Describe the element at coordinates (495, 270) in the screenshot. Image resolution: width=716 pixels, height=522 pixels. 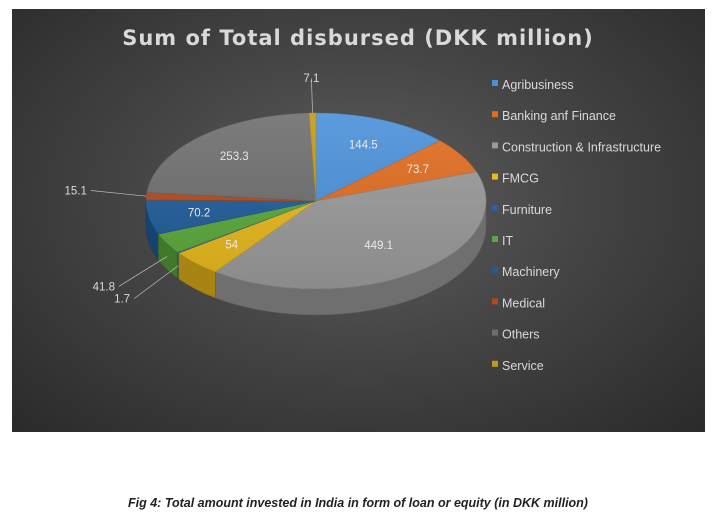
I see `legend-marker-machinery` at that location.